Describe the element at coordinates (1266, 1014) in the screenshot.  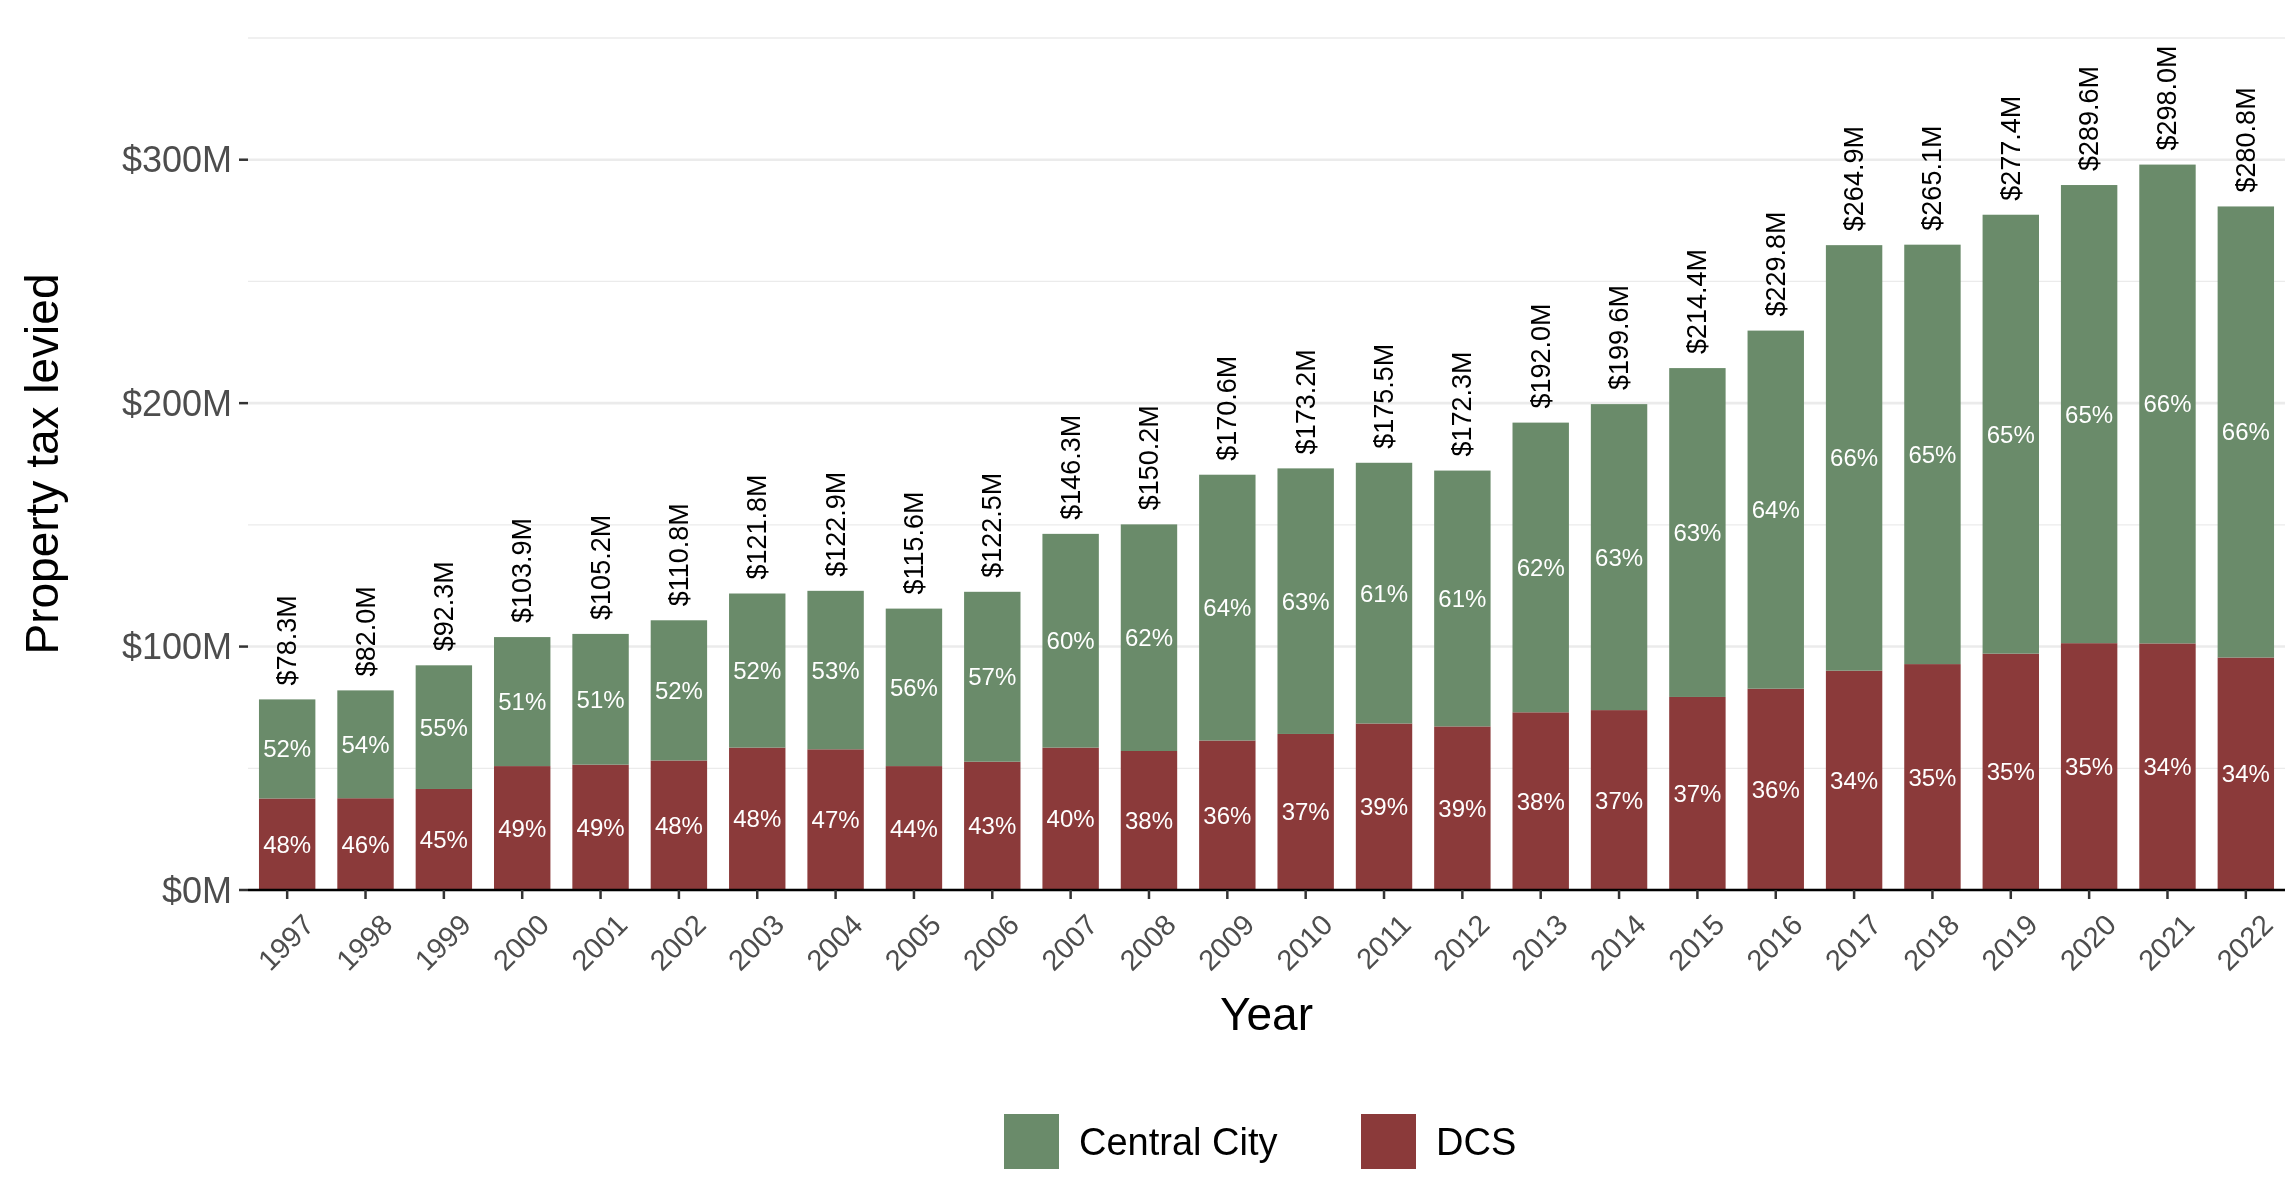
I see `x-axis-title: Year` at that location.